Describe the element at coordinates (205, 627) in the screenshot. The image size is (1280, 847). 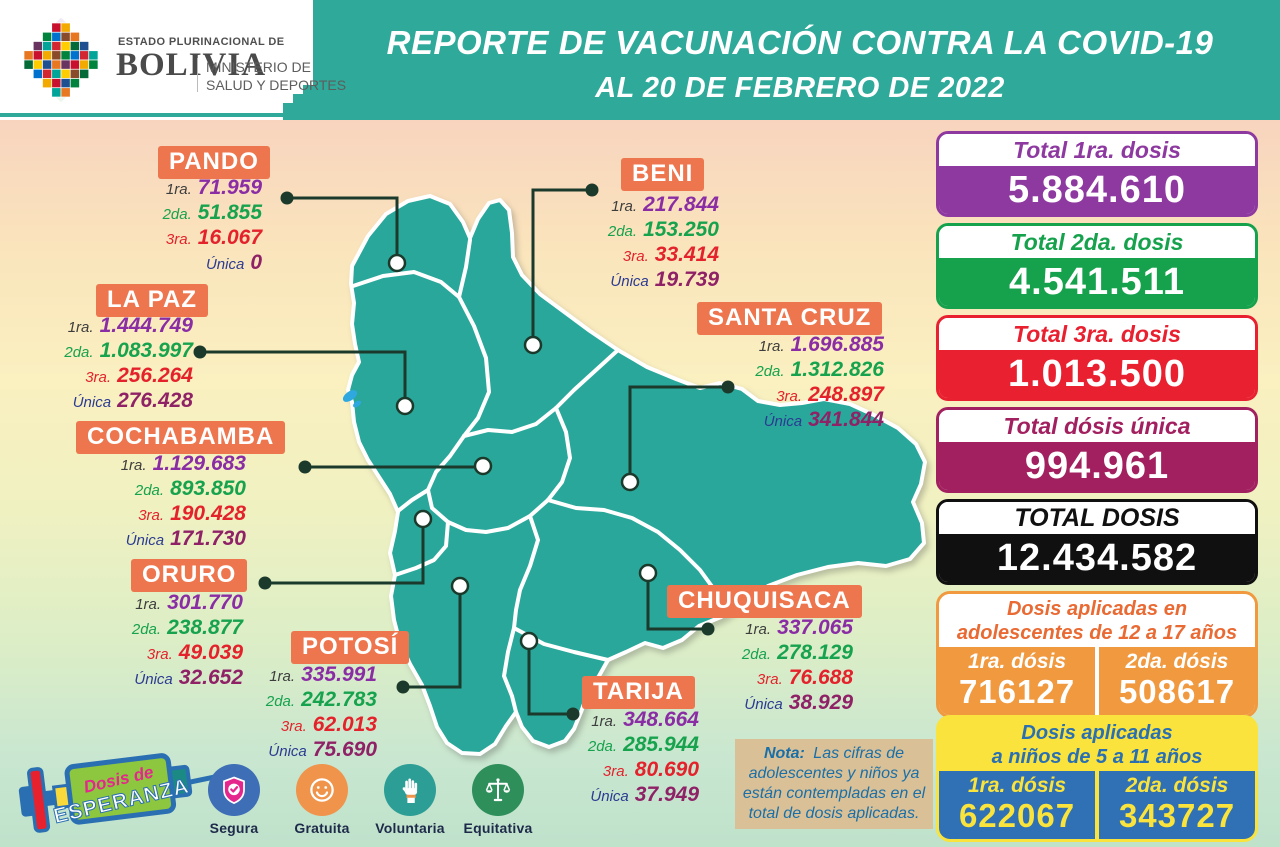
I see `dose2-value: 238.877` at that location.